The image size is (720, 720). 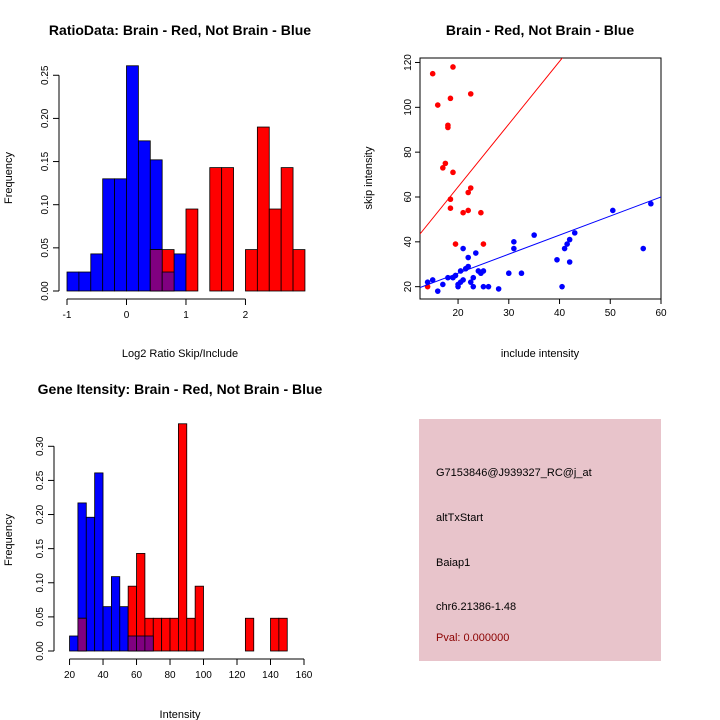 What do you see at coordinates (45, 75) in the screenshot?
I see `ratio-y-tick-label: 0.25` at bounding box center [45, 75].